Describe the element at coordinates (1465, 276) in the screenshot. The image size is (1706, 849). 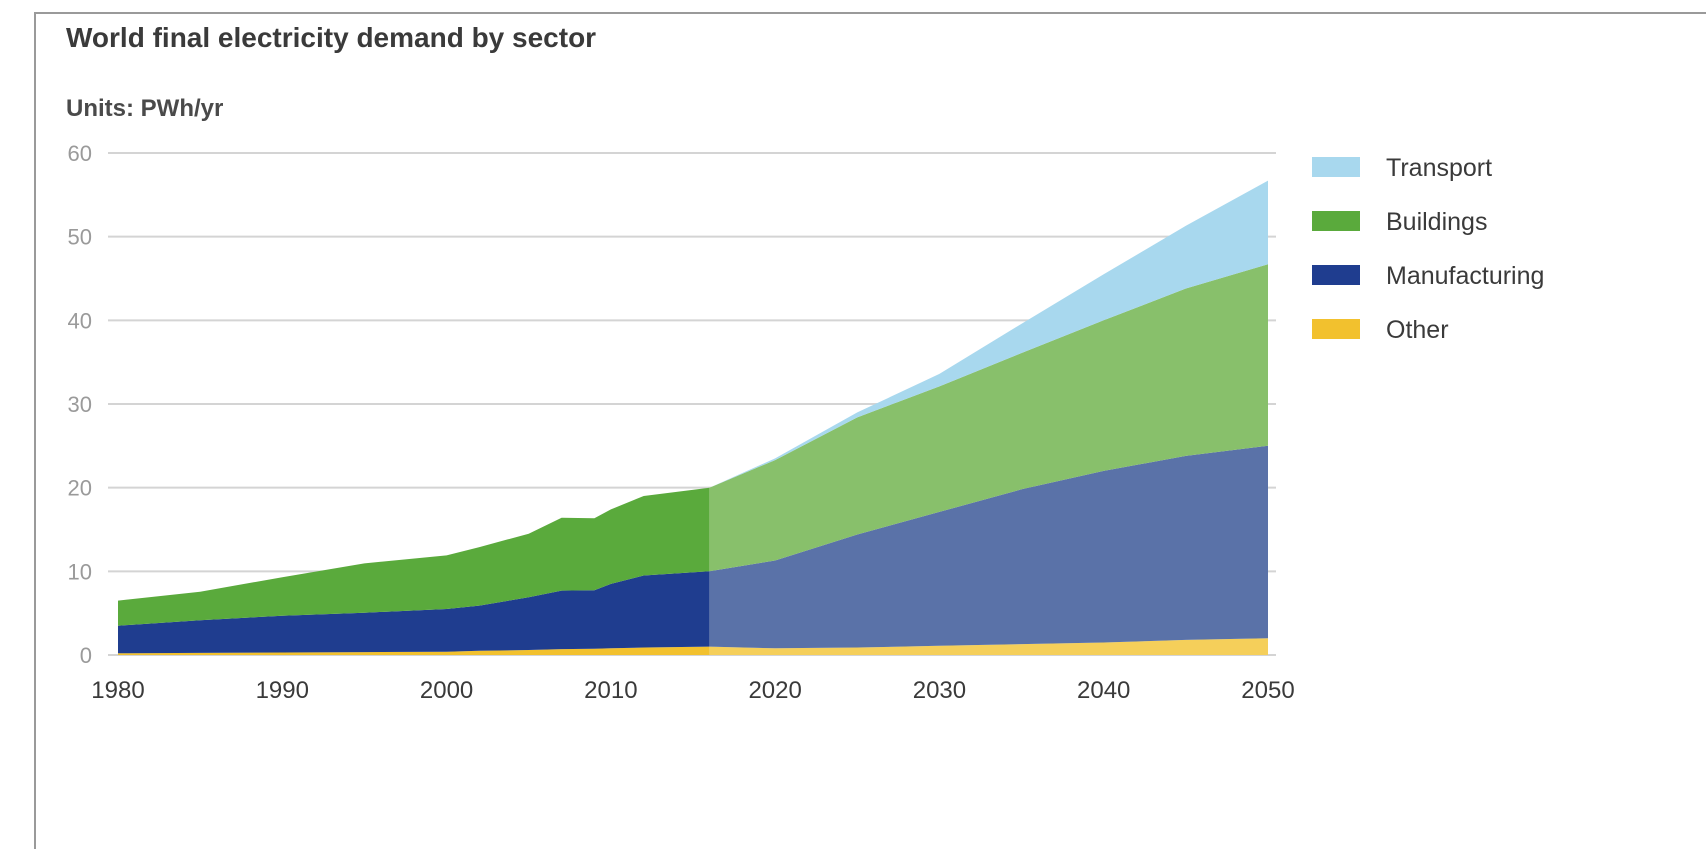
I see `legend-label-manufacturing: Manufacturing` at that location.